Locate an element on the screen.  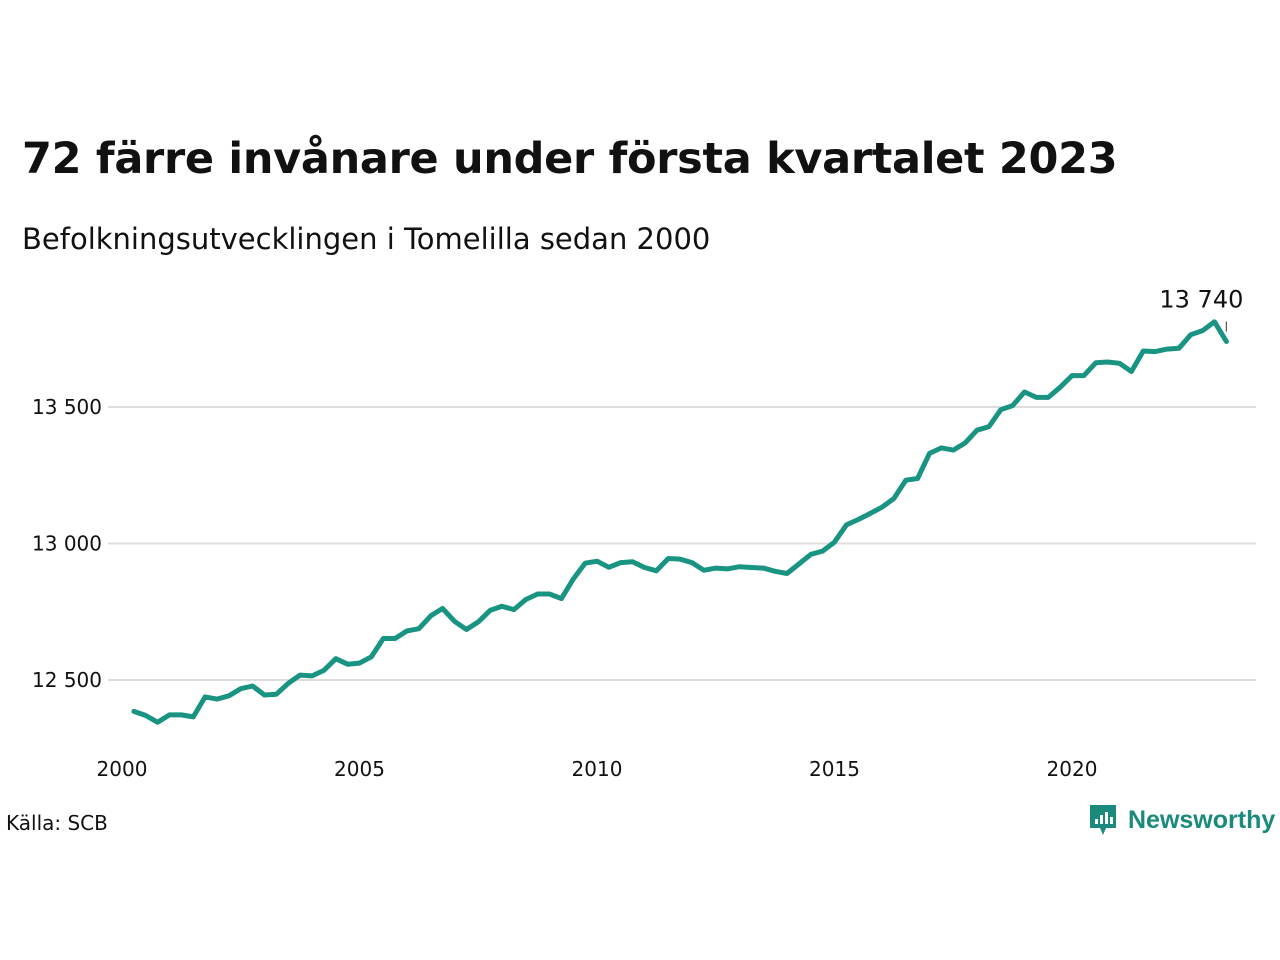
brand-logo: Newsworthy is located at coordinates (1181, 820).